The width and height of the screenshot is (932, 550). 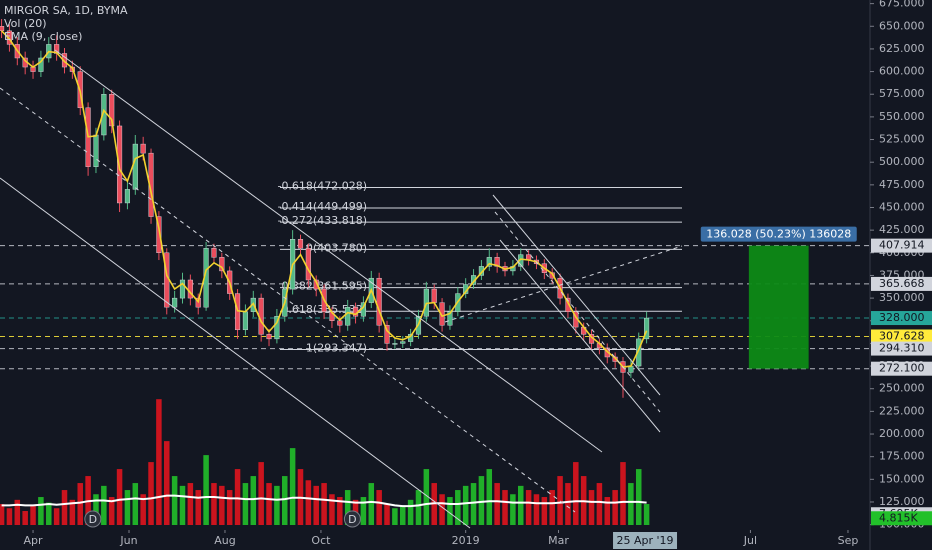 What do you see at coordinates (778, 307) in the screenshot?
I see `measure-box` at bounding box center [778, 307].